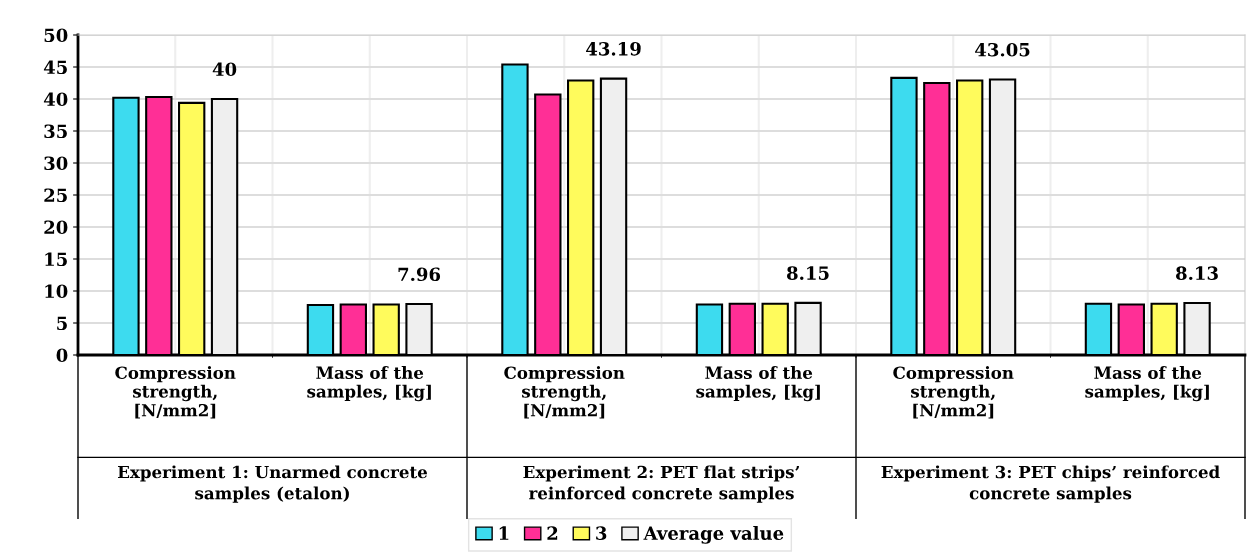 This screenshot has height=560, width=1260. Describe the element at coordinates (661, 484) in the screenshot. I see `text: Experiment 2: PET flat strips’ reinforced concrete samples` at that location.